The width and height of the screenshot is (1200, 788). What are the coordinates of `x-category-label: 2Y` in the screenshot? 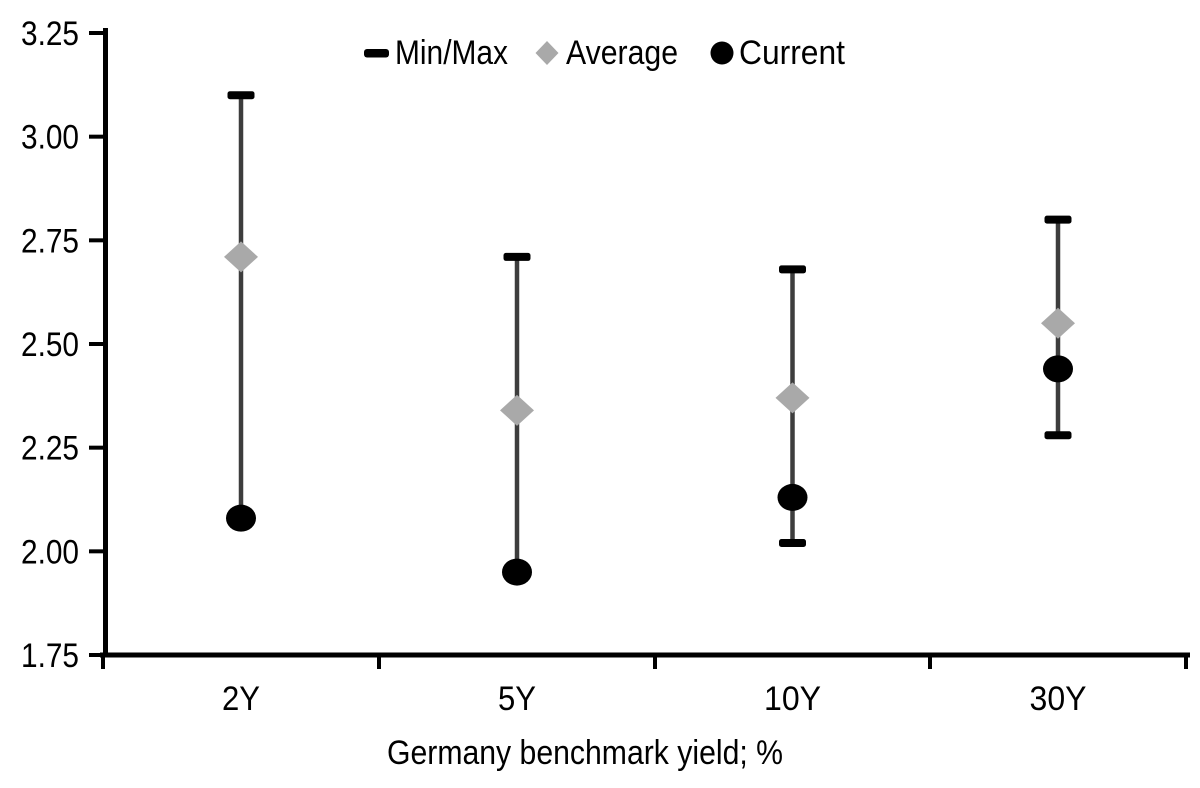 It's located at (241, 699).